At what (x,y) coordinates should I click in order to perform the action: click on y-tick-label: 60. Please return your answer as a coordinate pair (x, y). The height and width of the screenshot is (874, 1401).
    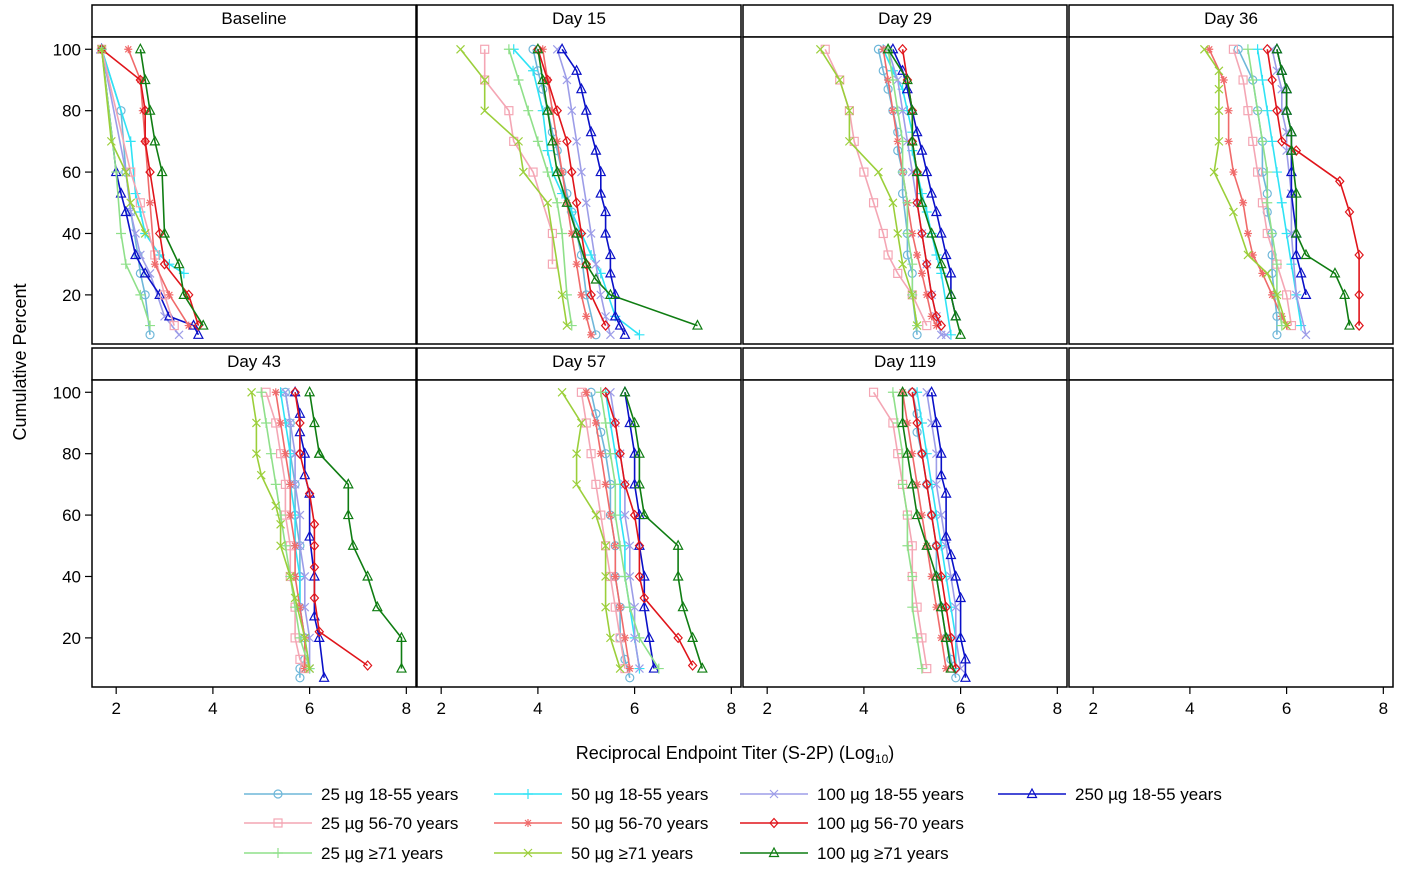
    Looking at the image, I should click on (71, 172).